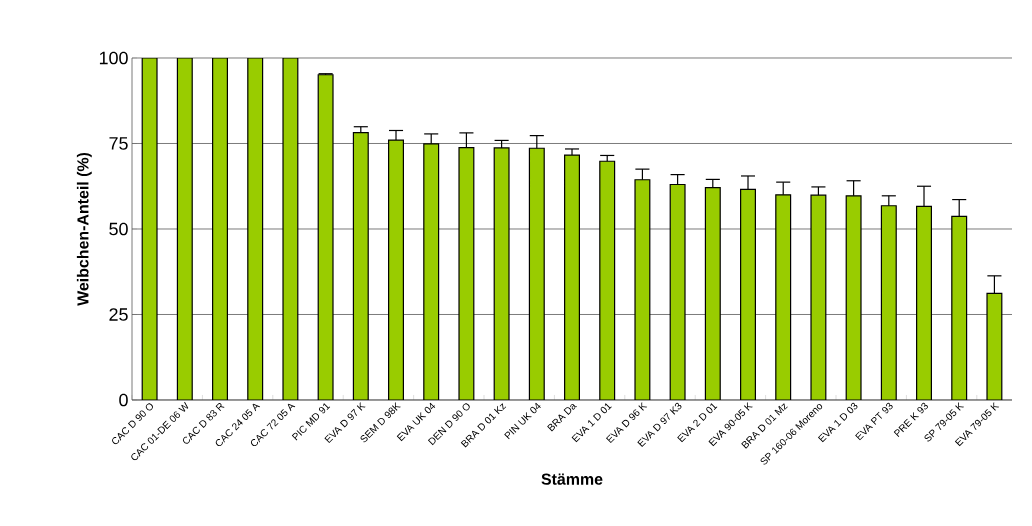 The width and height of the screenshot is (1032, 526). What do you see at coordinates (123, 400) in the screenshot?
I see `y-tick-label: 0` at bounding box center [123, 400].